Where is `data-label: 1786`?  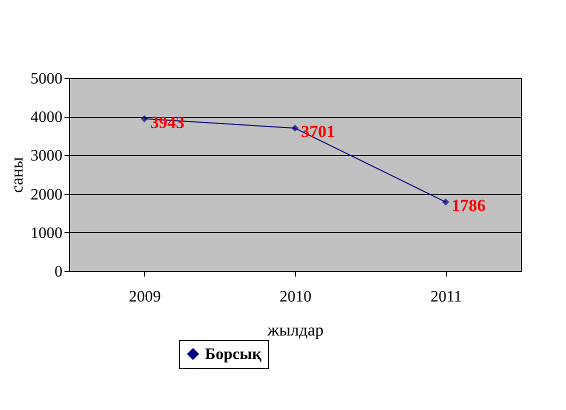
data-label: 1786 is located at coordinates (469, 206).